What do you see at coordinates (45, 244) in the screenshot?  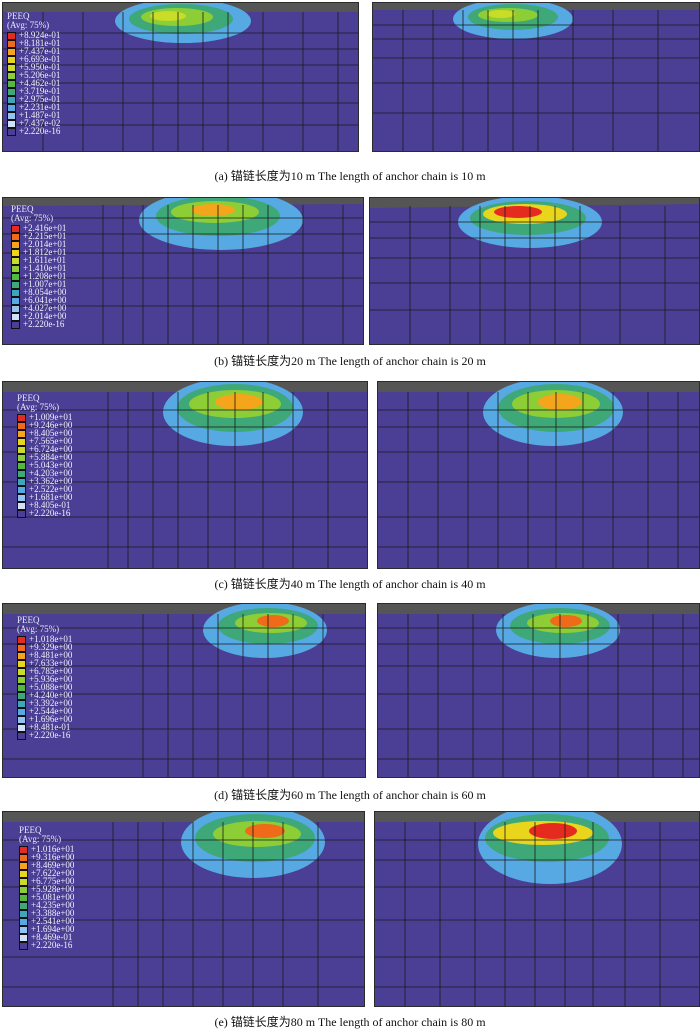 I see `legend-value: +2.014e+01` at bounding box center [45, 244].